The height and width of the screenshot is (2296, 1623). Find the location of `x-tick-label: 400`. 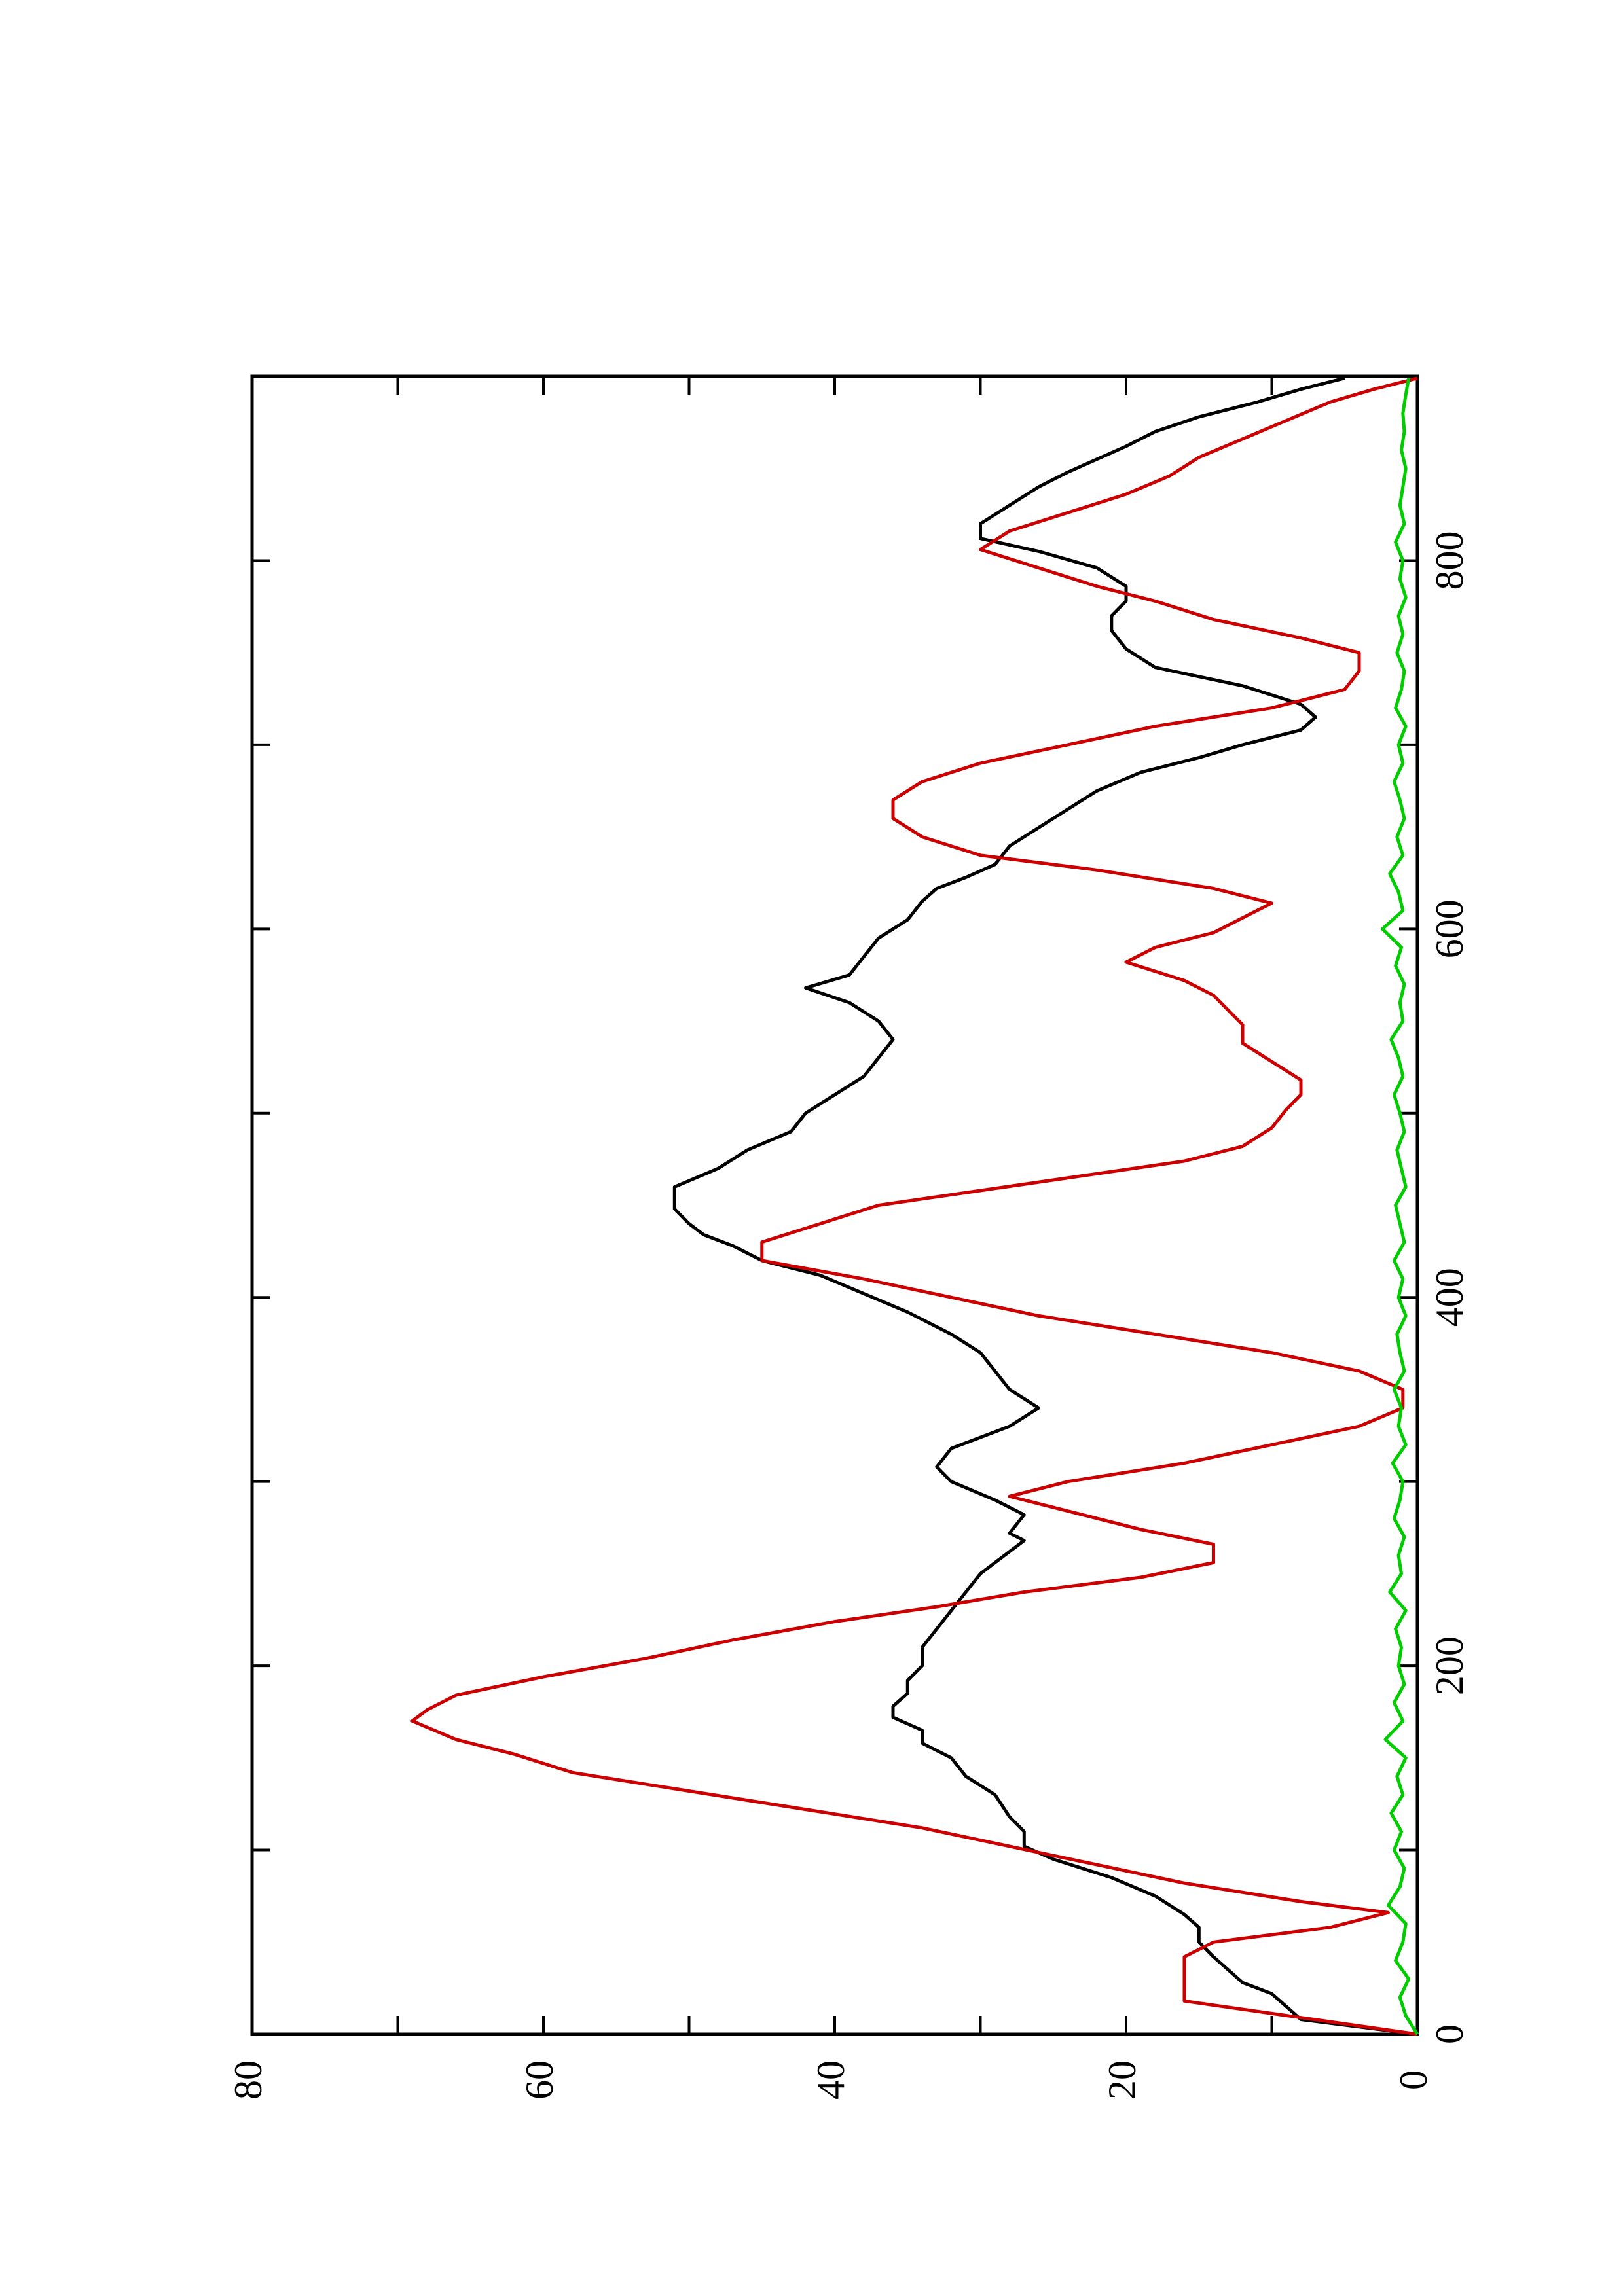

x-tick-label: 400 is located at coordinates (1449, 1297).